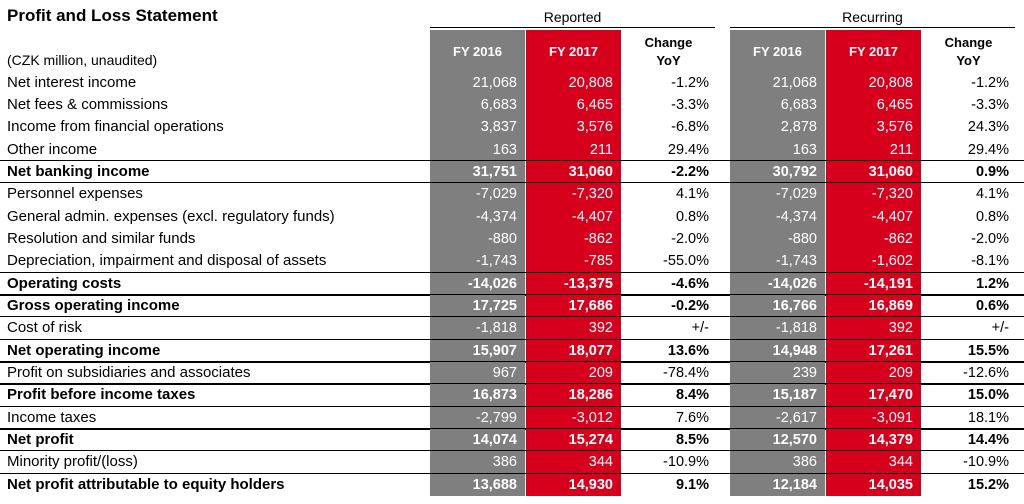 Image resolution: width=1024 pixels, height=504 pixels. Describe the element at coordinates (688, 350) in the screenshot. I see `cell-reported-change: 13.6%` at that location.